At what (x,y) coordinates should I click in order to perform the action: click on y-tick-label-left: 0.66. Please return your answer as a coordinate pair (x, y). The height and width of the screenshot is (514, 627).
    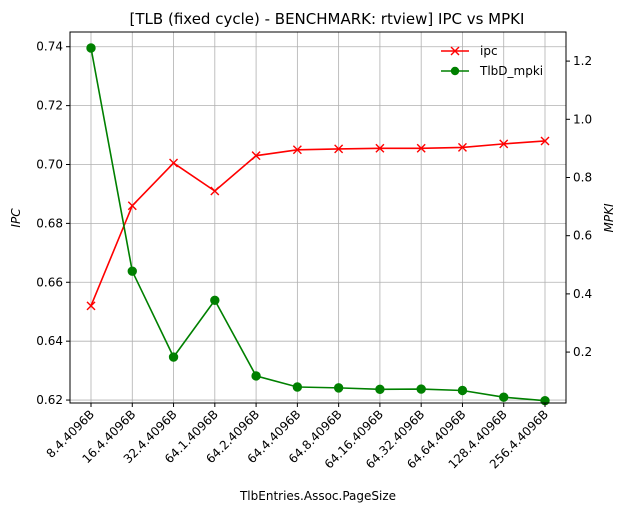
    Looking at the image, I should click on (49, 282).